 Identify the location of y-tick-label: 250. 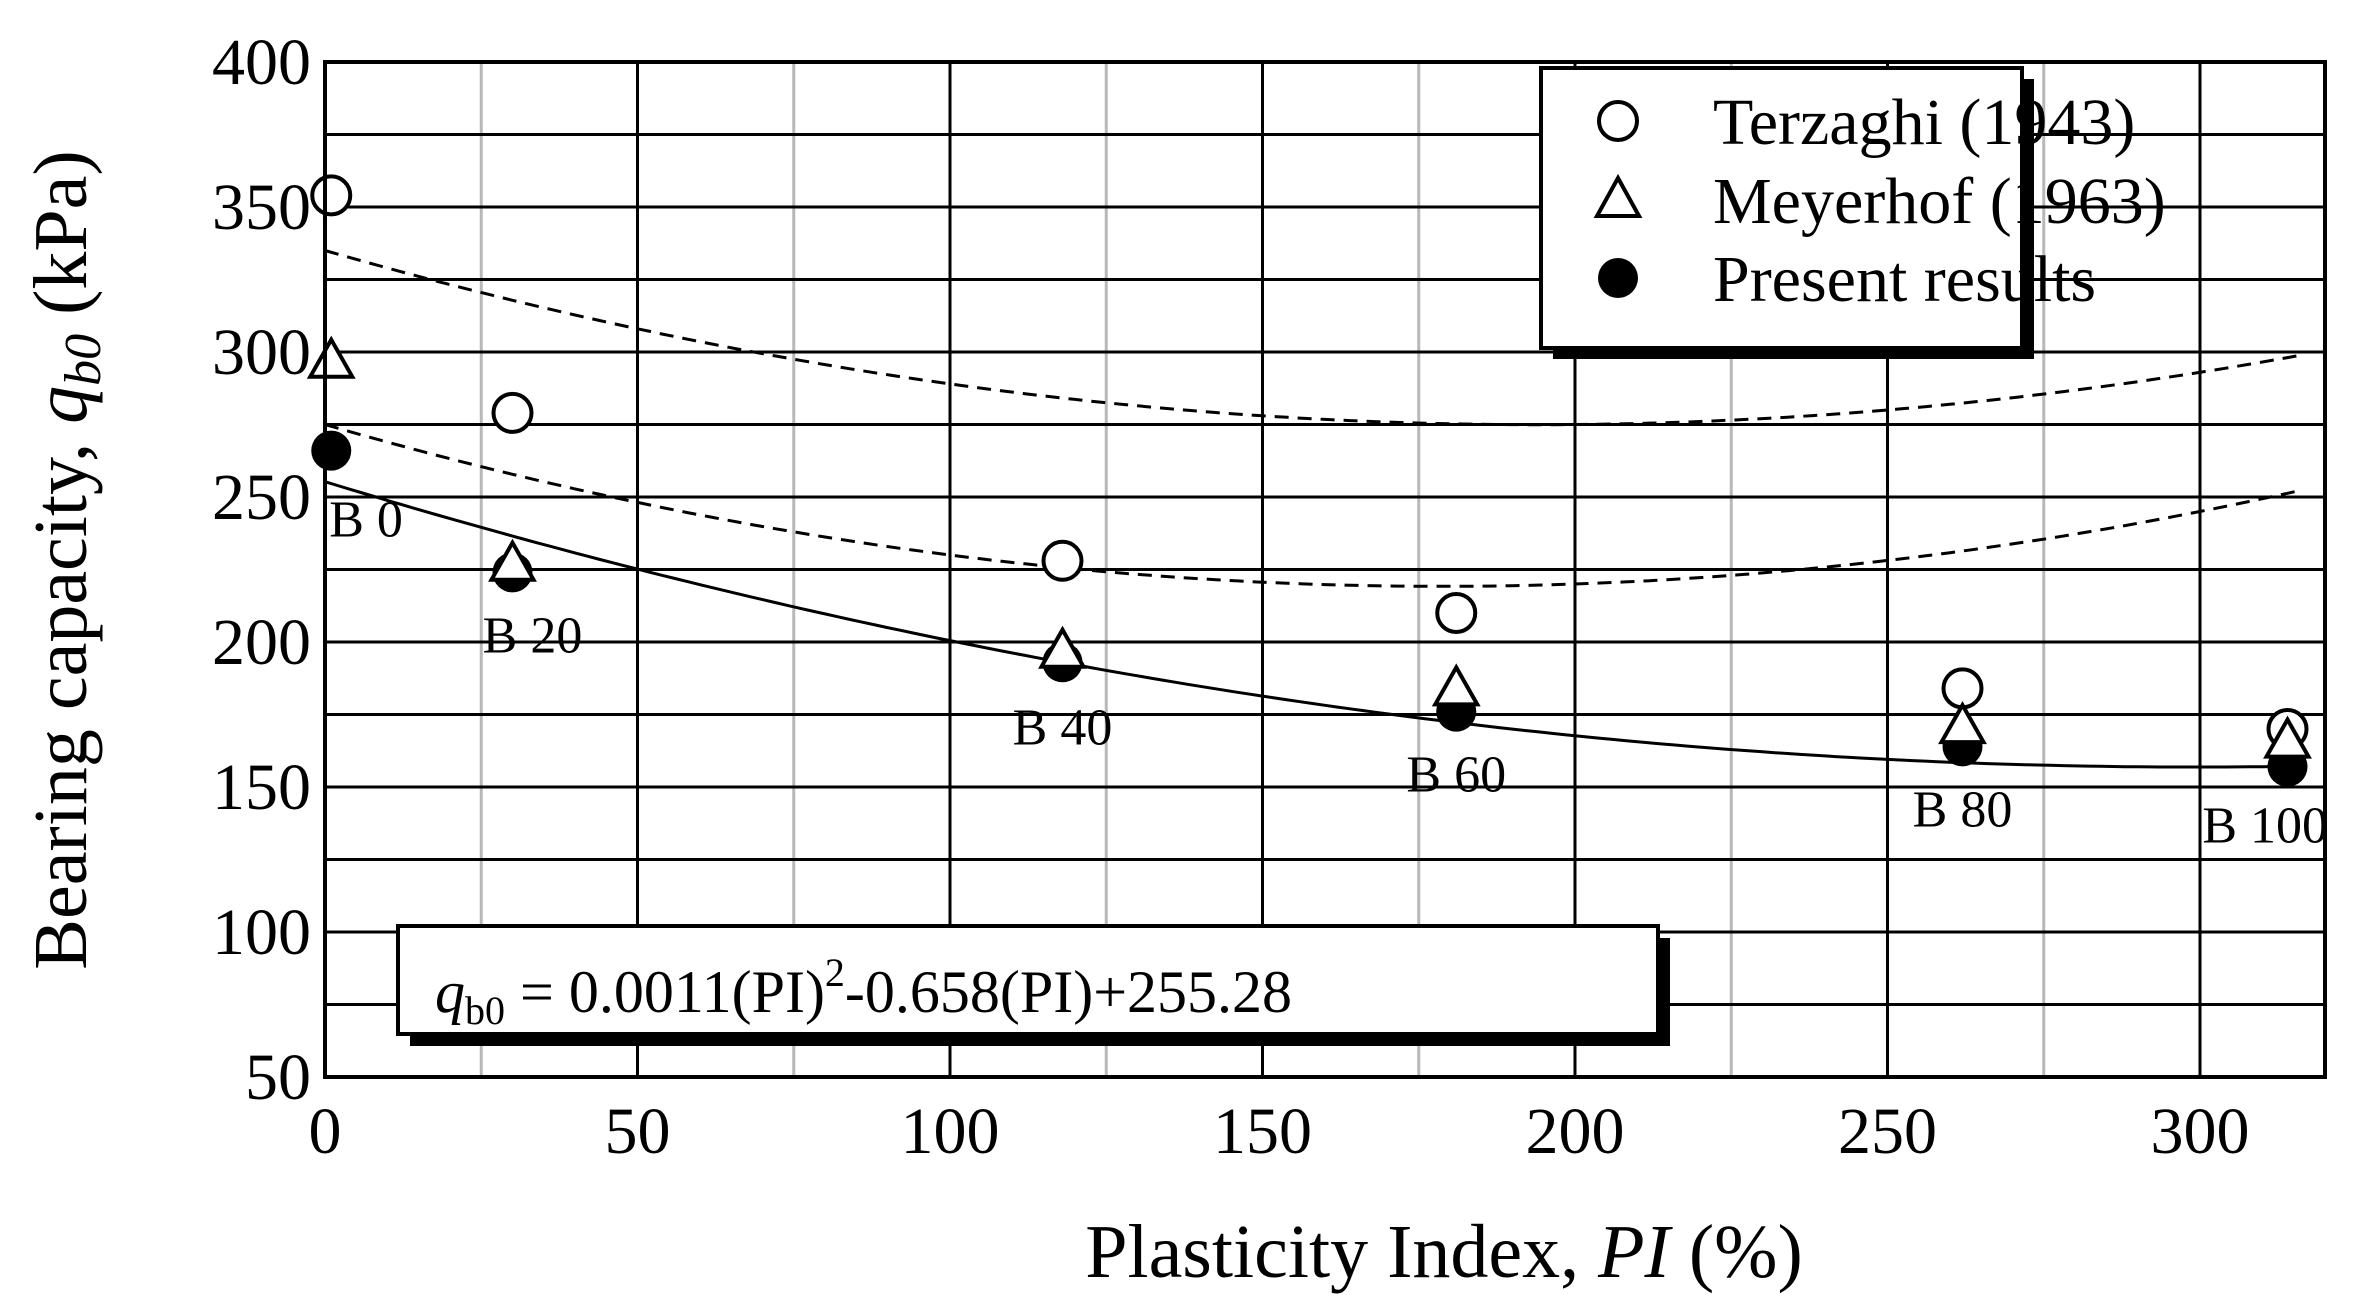
(261, 497).